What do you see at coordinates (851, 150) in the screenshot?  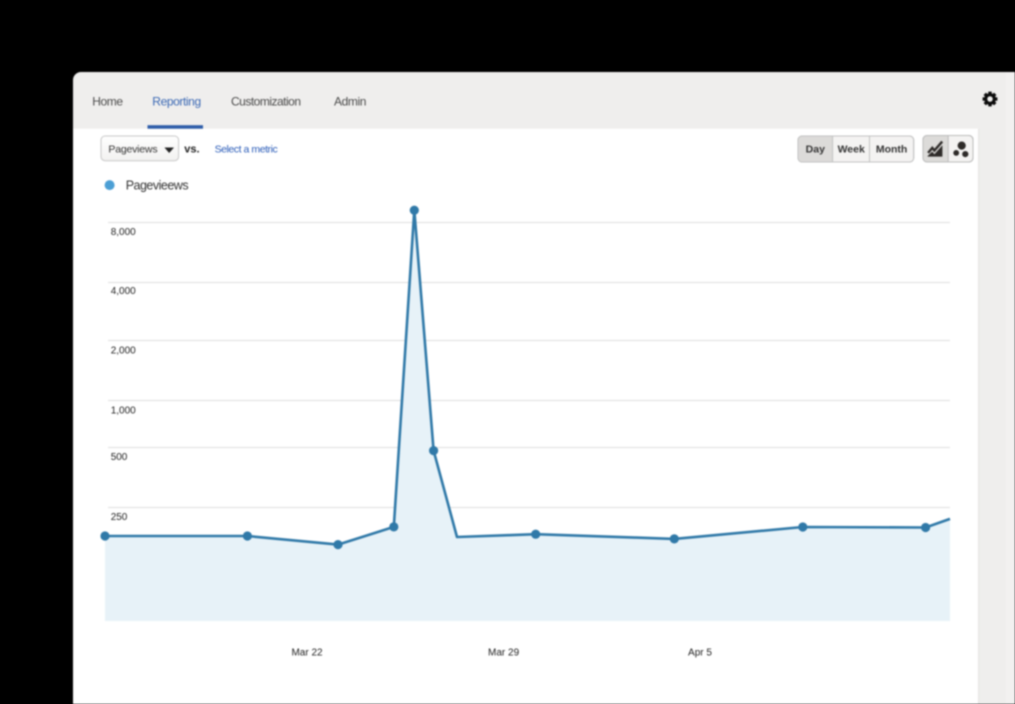 I see `svg-text: Week` at bounding box center [851, 150].